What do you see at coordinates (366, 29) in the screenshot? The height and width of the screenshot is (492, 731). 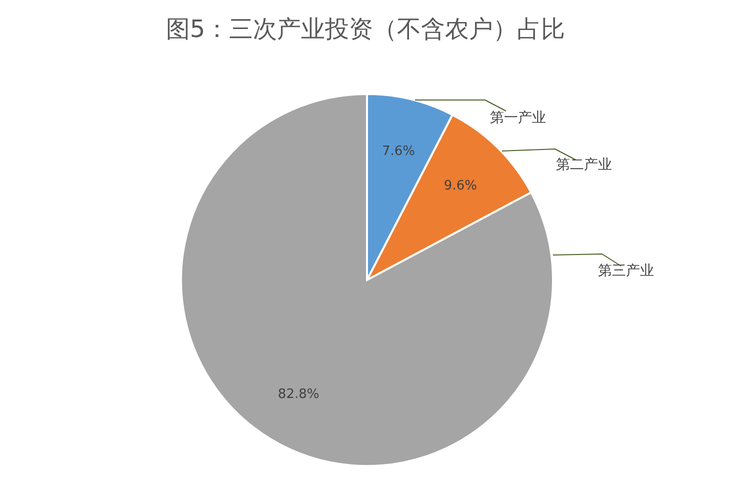 I see `chart-title: 图5：三次产业投资（不含农户）占比` at bounding box center [366, 29].